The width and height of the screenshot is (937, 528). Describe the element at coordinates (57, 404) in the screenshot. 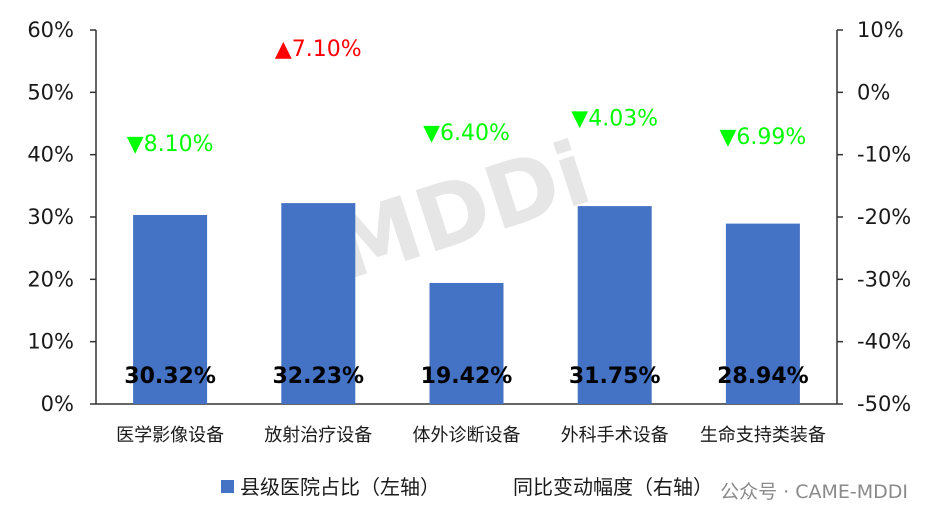

I see `left-tick-label: 0%` at that location.